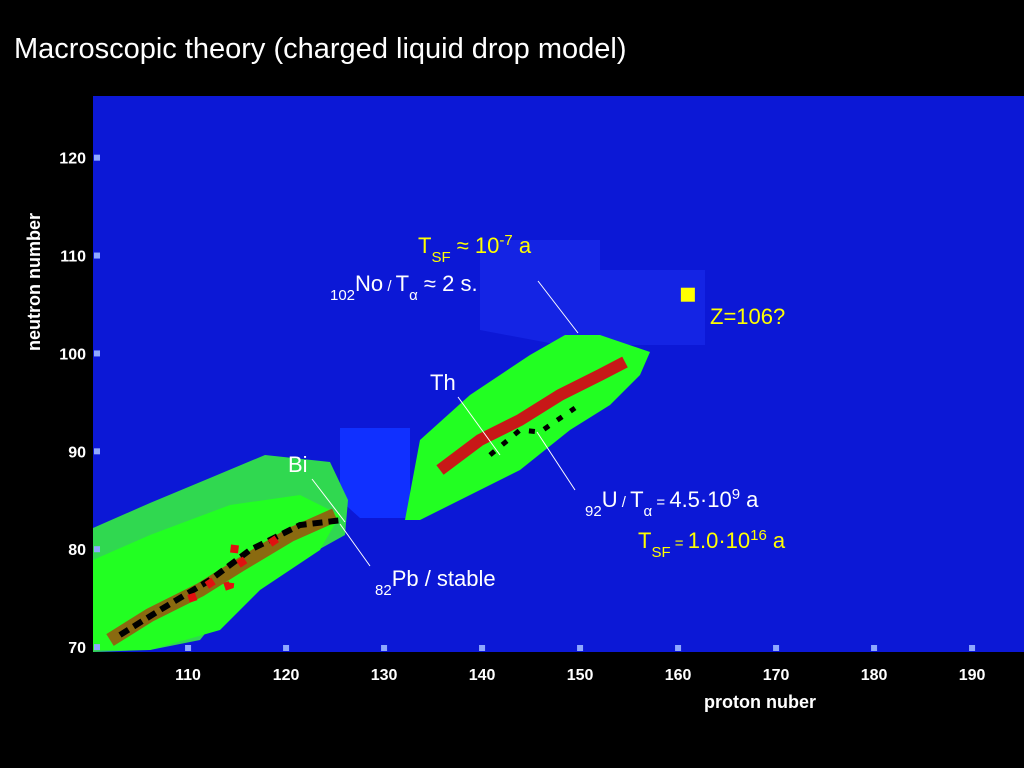 This screenshot has height=768, width=1024. Describe the element at coordinates (188, 675) in the screenshot. I see `x-tick-label: 110` at that location.